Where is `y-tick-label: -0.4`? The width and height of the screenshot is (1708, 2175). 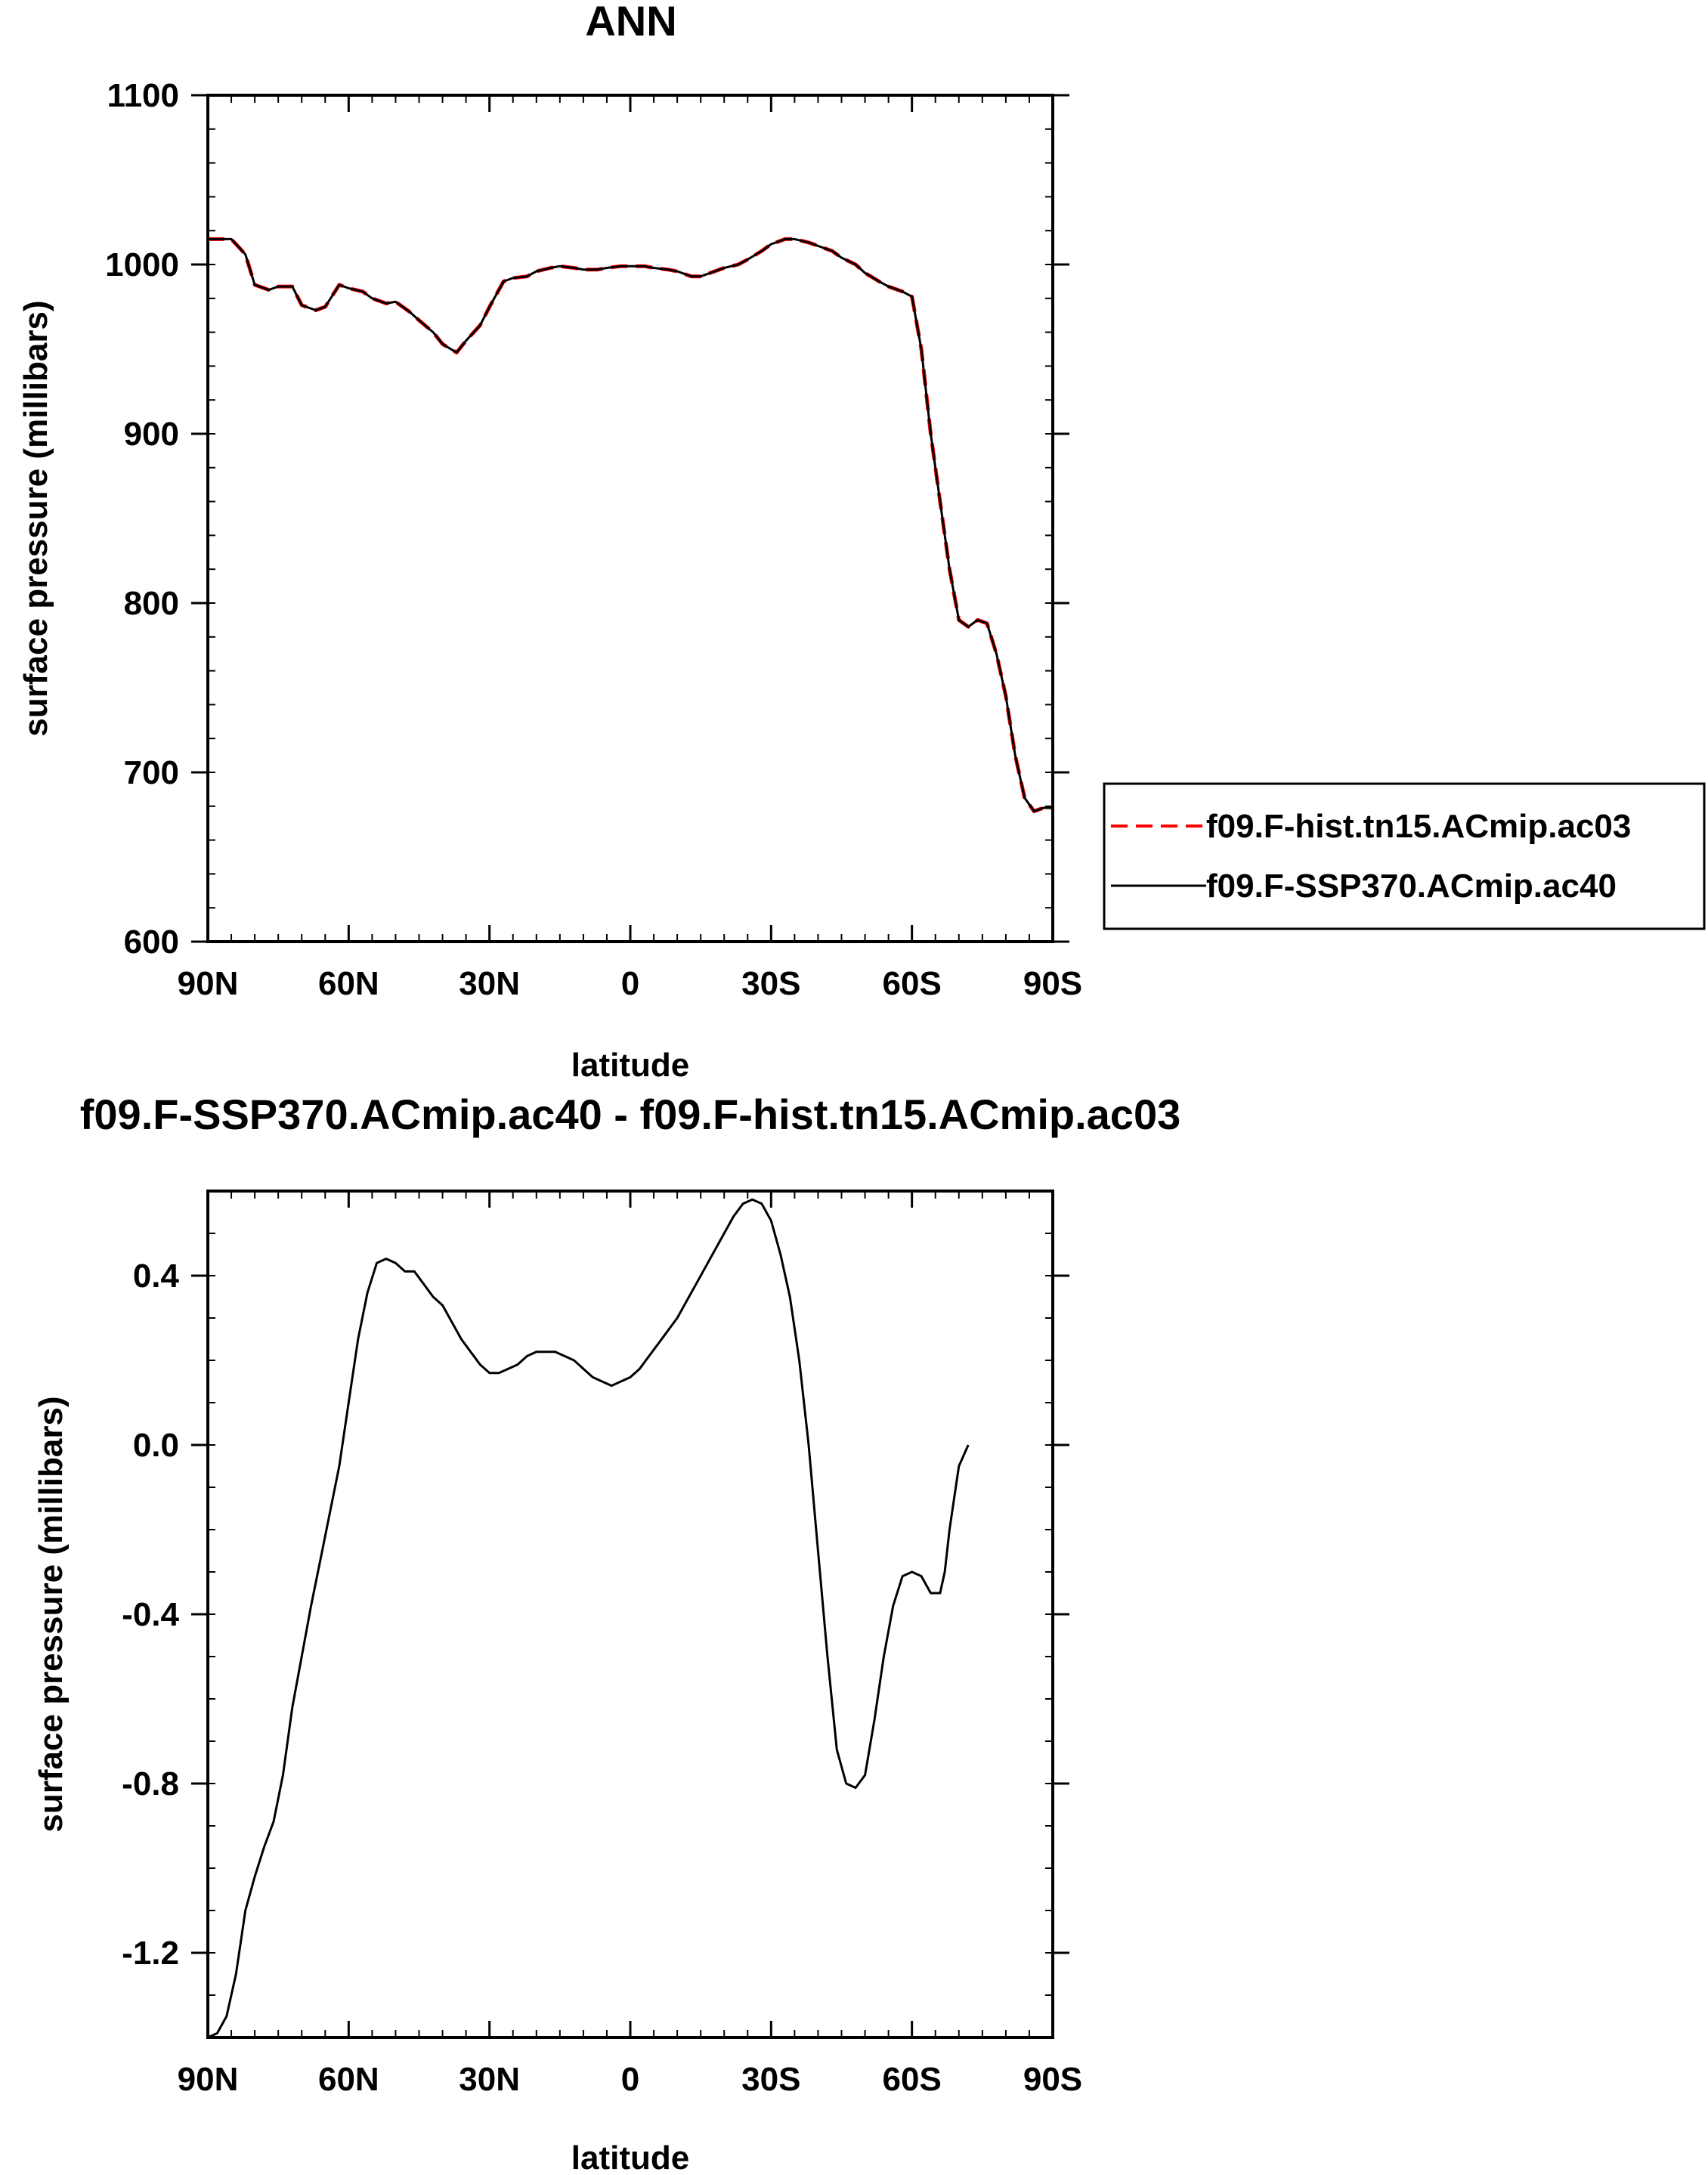 y-tick-label: -0.4 is located at coordinates (150, 1615).